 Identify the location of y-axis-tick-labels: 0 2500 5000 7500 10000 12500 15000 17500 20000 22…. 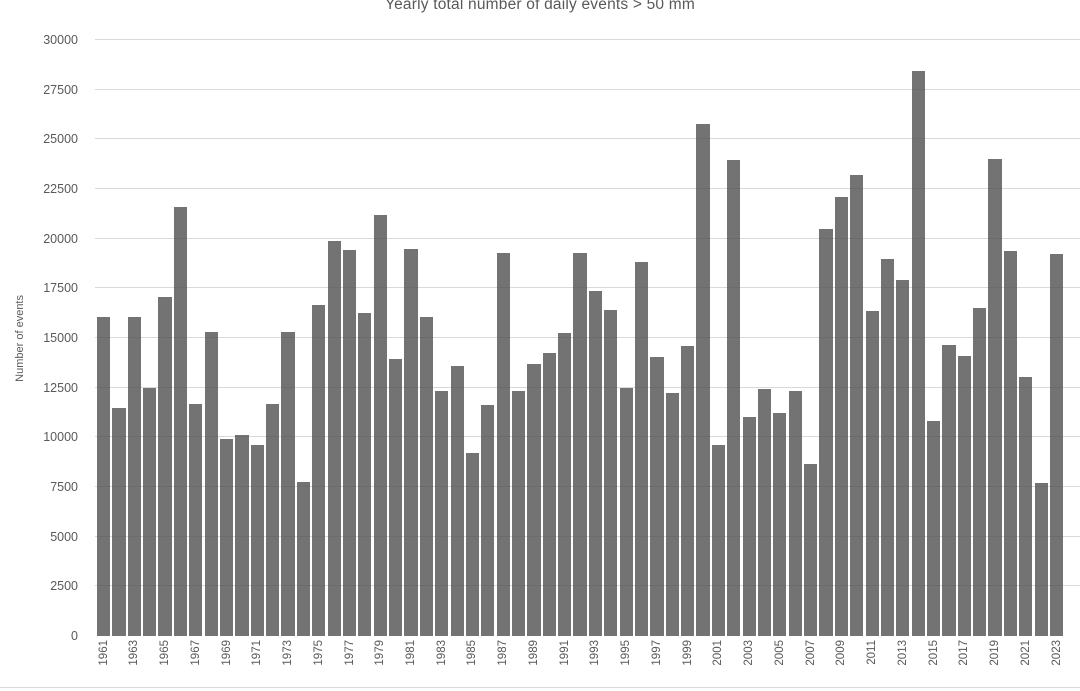
(39, 338).